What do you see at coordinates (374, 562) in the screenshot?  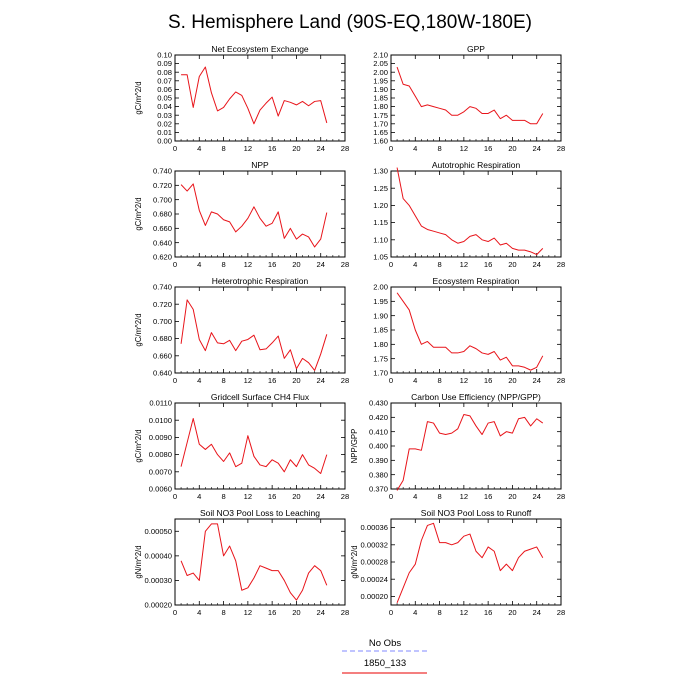 I see `y-tick-label: 0.00028` at bounding box center [374, 562].